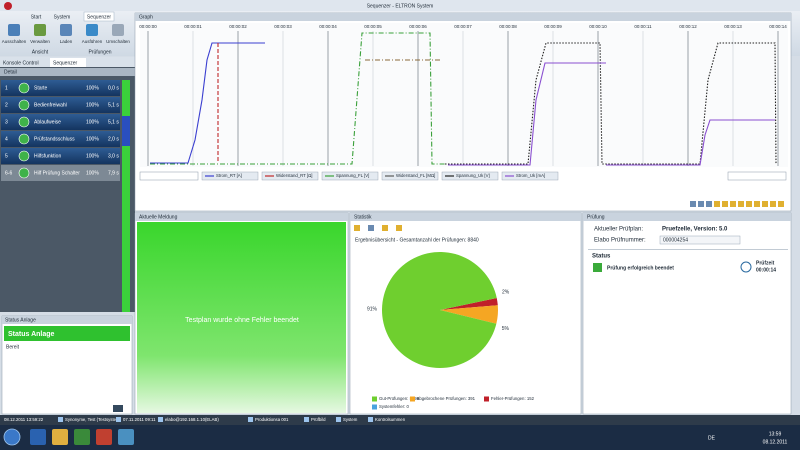  I want to click on legend-label: Strom_RT [A], so click(229, 175).